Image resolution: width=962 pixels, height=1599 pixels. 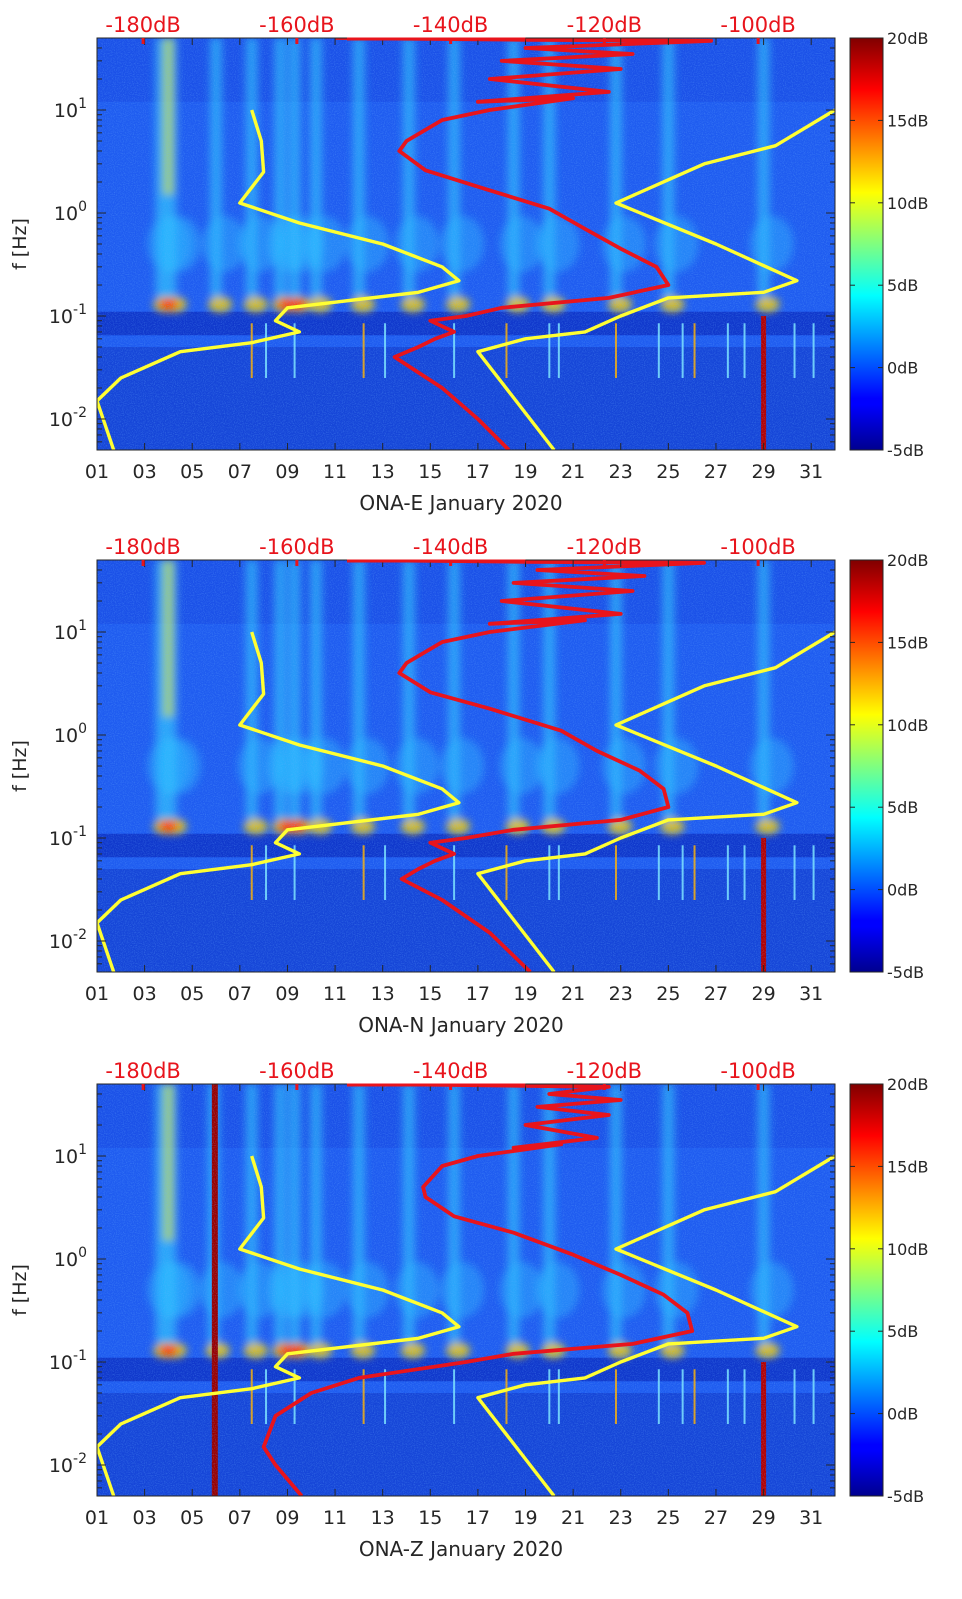 I want to click on y-tick-label: 10⁻², so click(x=68, y=940).